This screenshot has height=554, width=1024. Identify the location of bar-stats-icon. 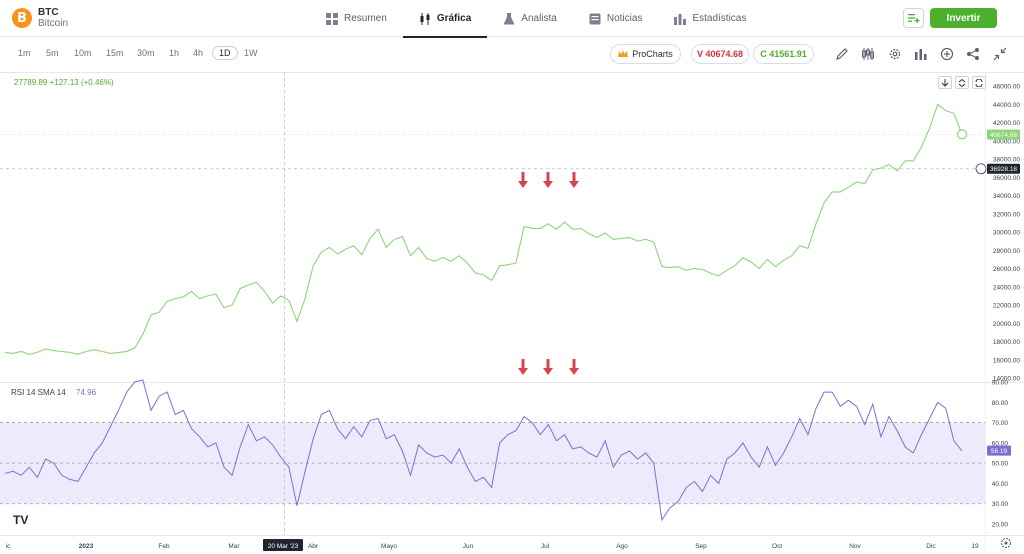
(680, 19).